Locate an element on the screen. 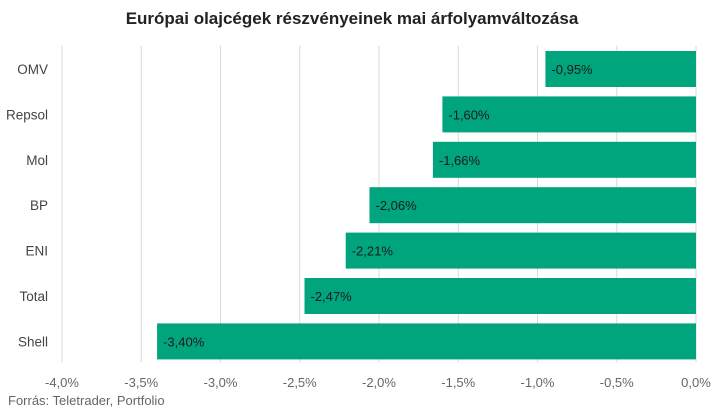 This screenshot has width=720, height=417. data-label: -2,47% is located at coordinates (332, 296).